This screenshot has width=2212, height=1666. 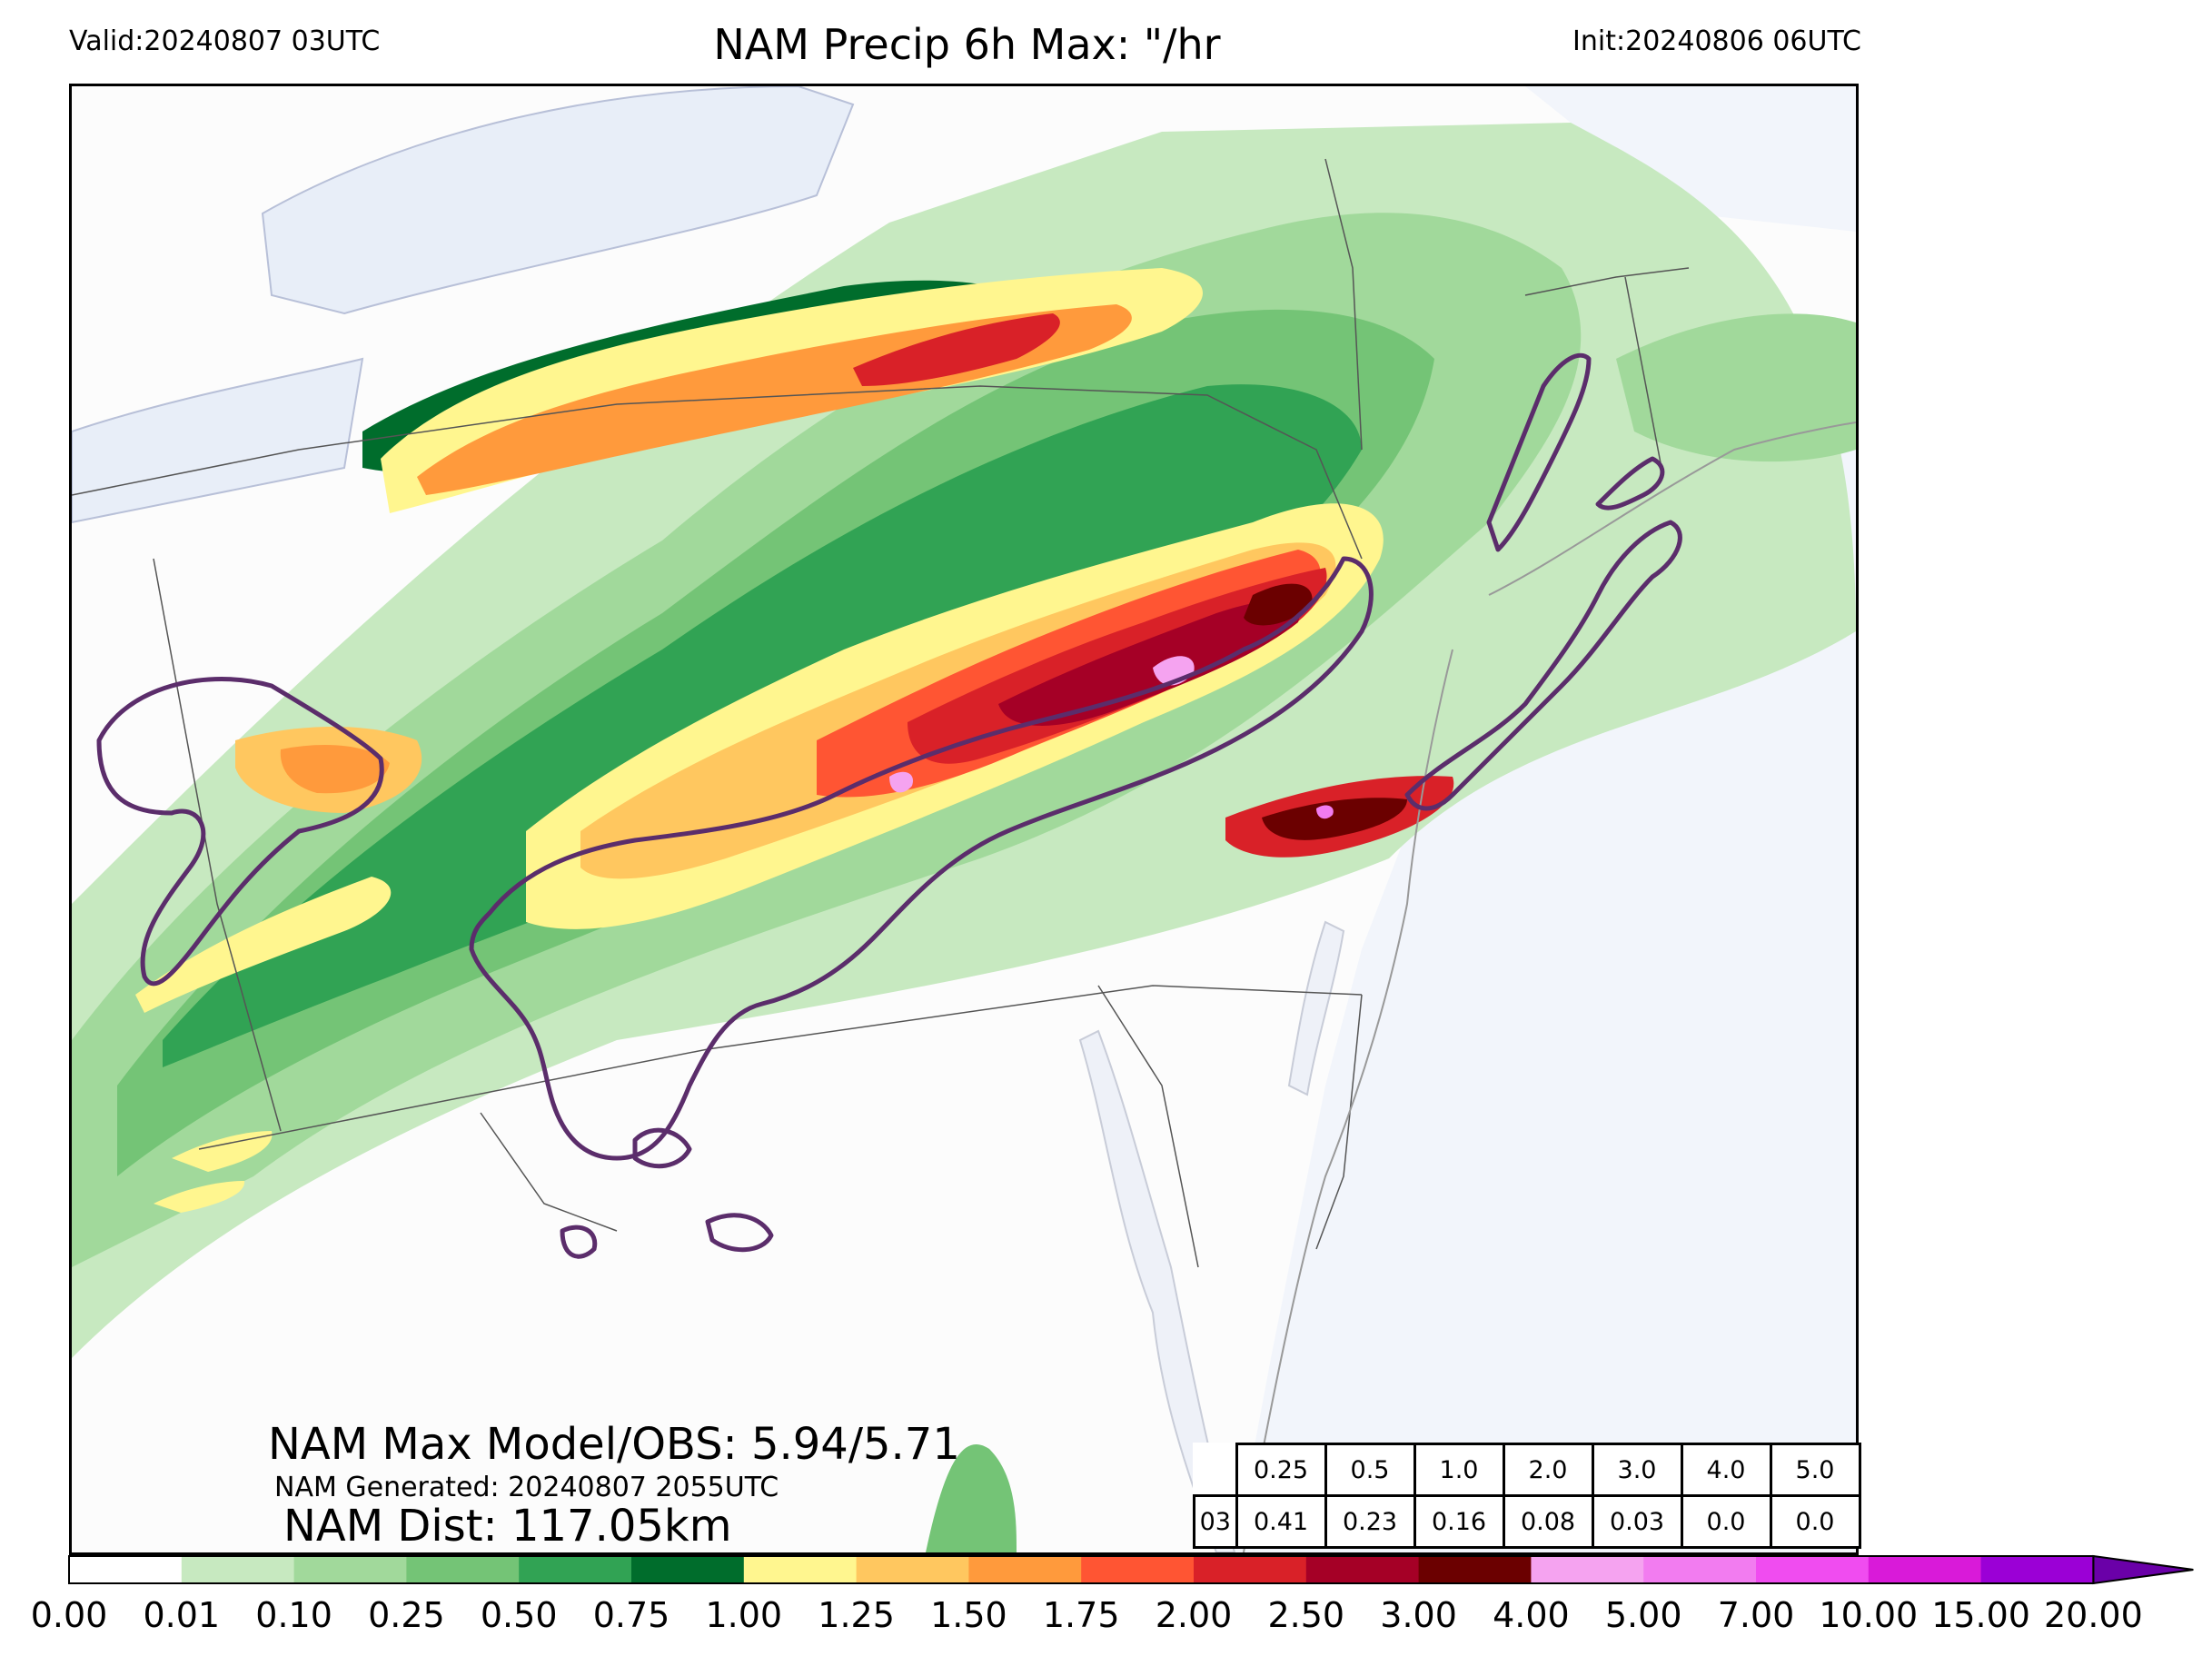 I want to click on colorbar-outline, so click(x=1081, y=1569).